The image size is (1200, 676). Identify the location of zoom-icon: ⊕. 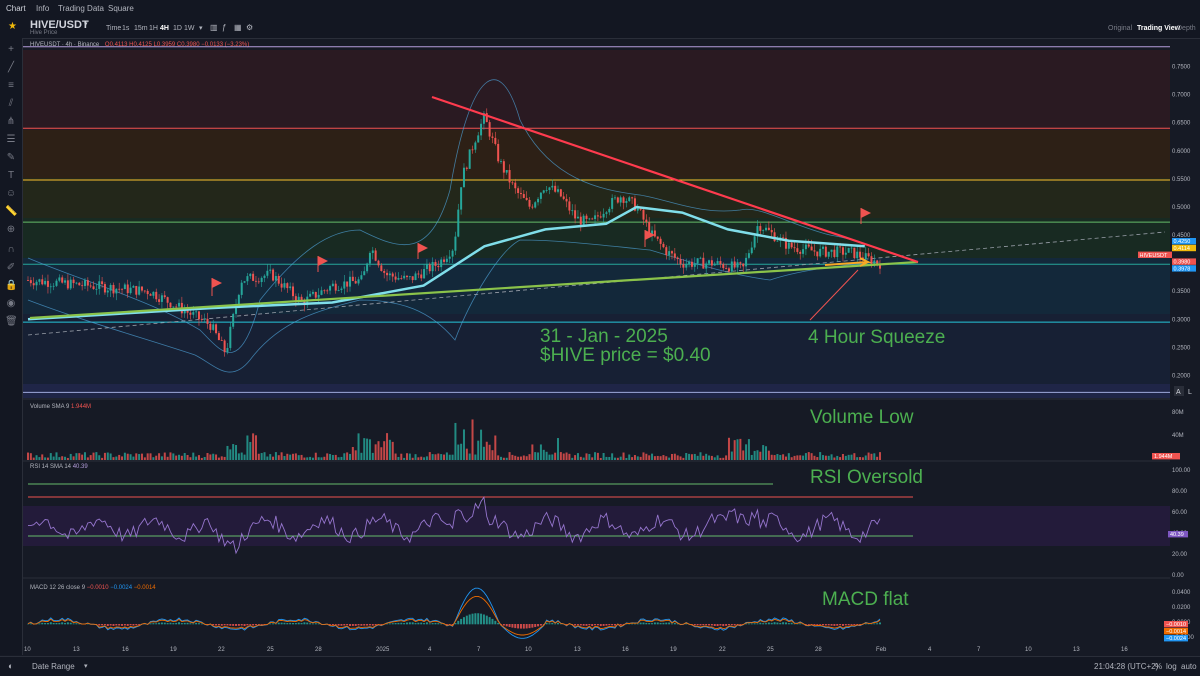
(11, 230).